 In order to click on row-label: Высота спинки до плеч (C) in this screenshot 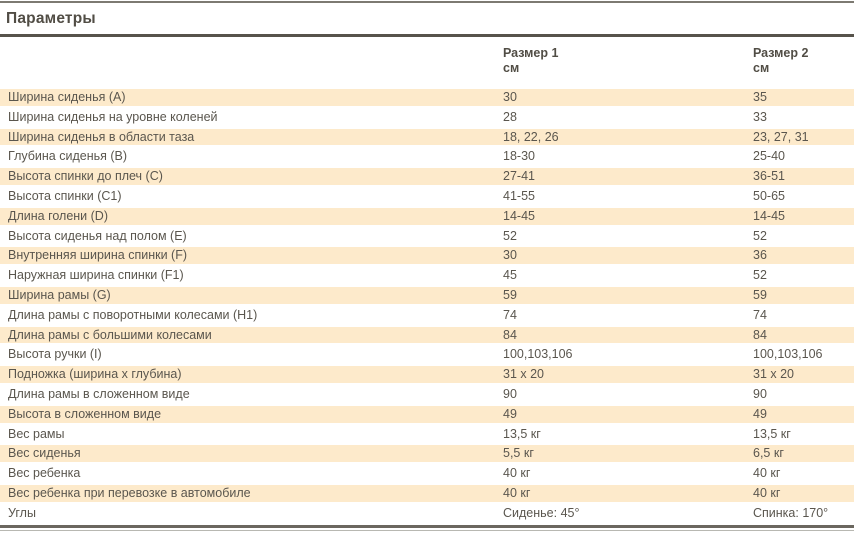, I will do `click(85, 176)`.